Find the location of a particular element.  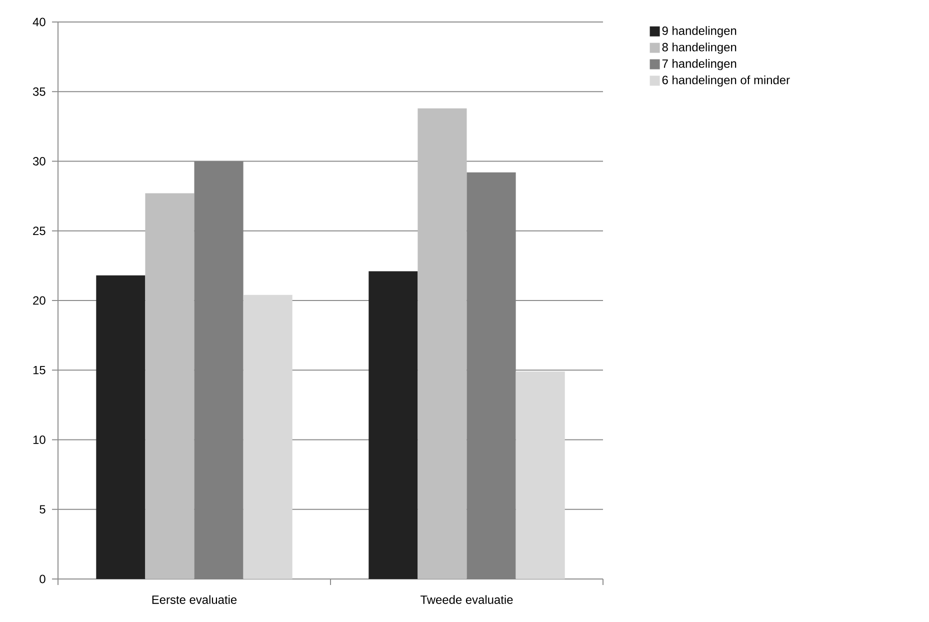

y-tick-label: 10 is located at coordinates (39, 440).